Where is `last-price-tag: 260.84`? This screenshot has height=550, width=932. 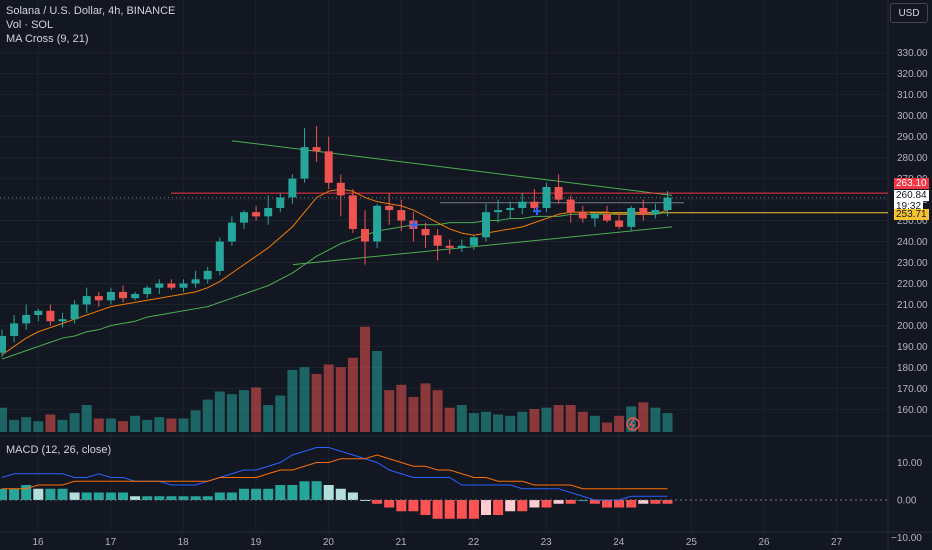 last-price-tag: 260.84 is located at coordinates (911, 195).